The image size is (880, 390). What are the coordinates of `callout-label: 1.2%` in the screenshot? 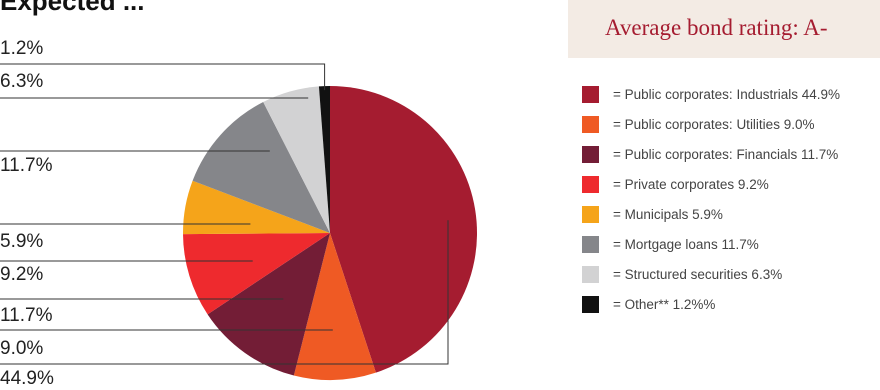 It's located at (21, 48).